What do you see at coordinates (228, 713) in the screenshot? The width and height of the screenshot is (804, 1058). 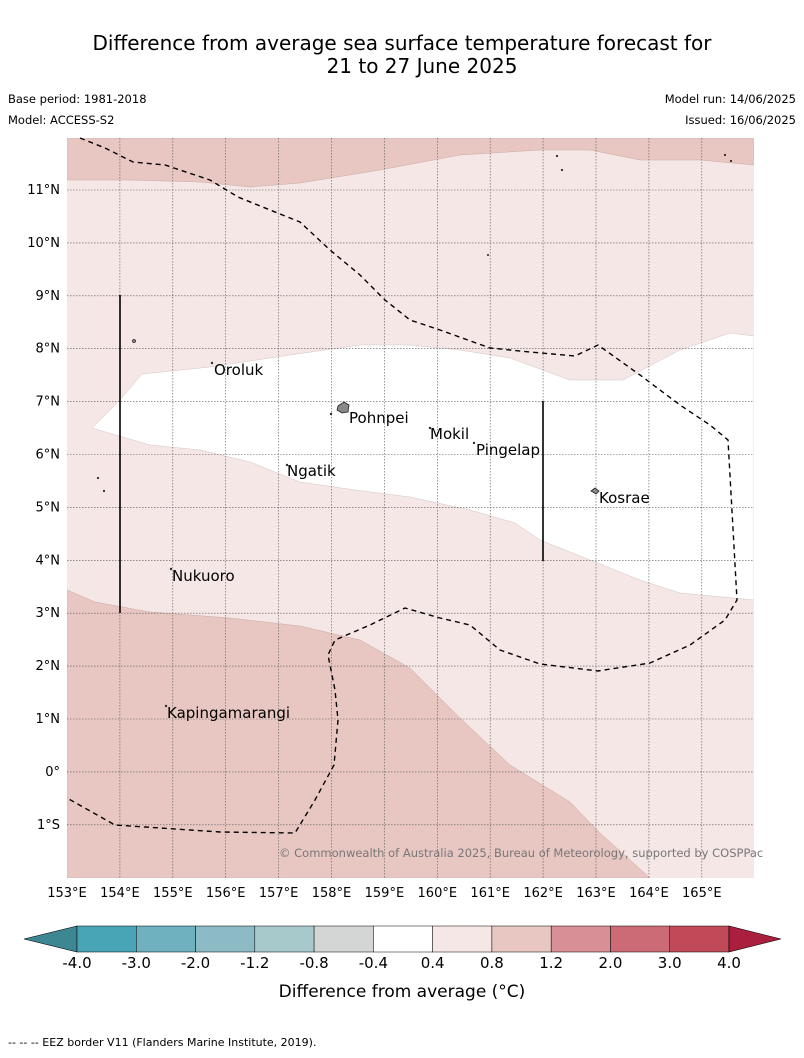 I see `place-label-kapingamarangi: Kapingamarangi` at bounding box center [228, 713].